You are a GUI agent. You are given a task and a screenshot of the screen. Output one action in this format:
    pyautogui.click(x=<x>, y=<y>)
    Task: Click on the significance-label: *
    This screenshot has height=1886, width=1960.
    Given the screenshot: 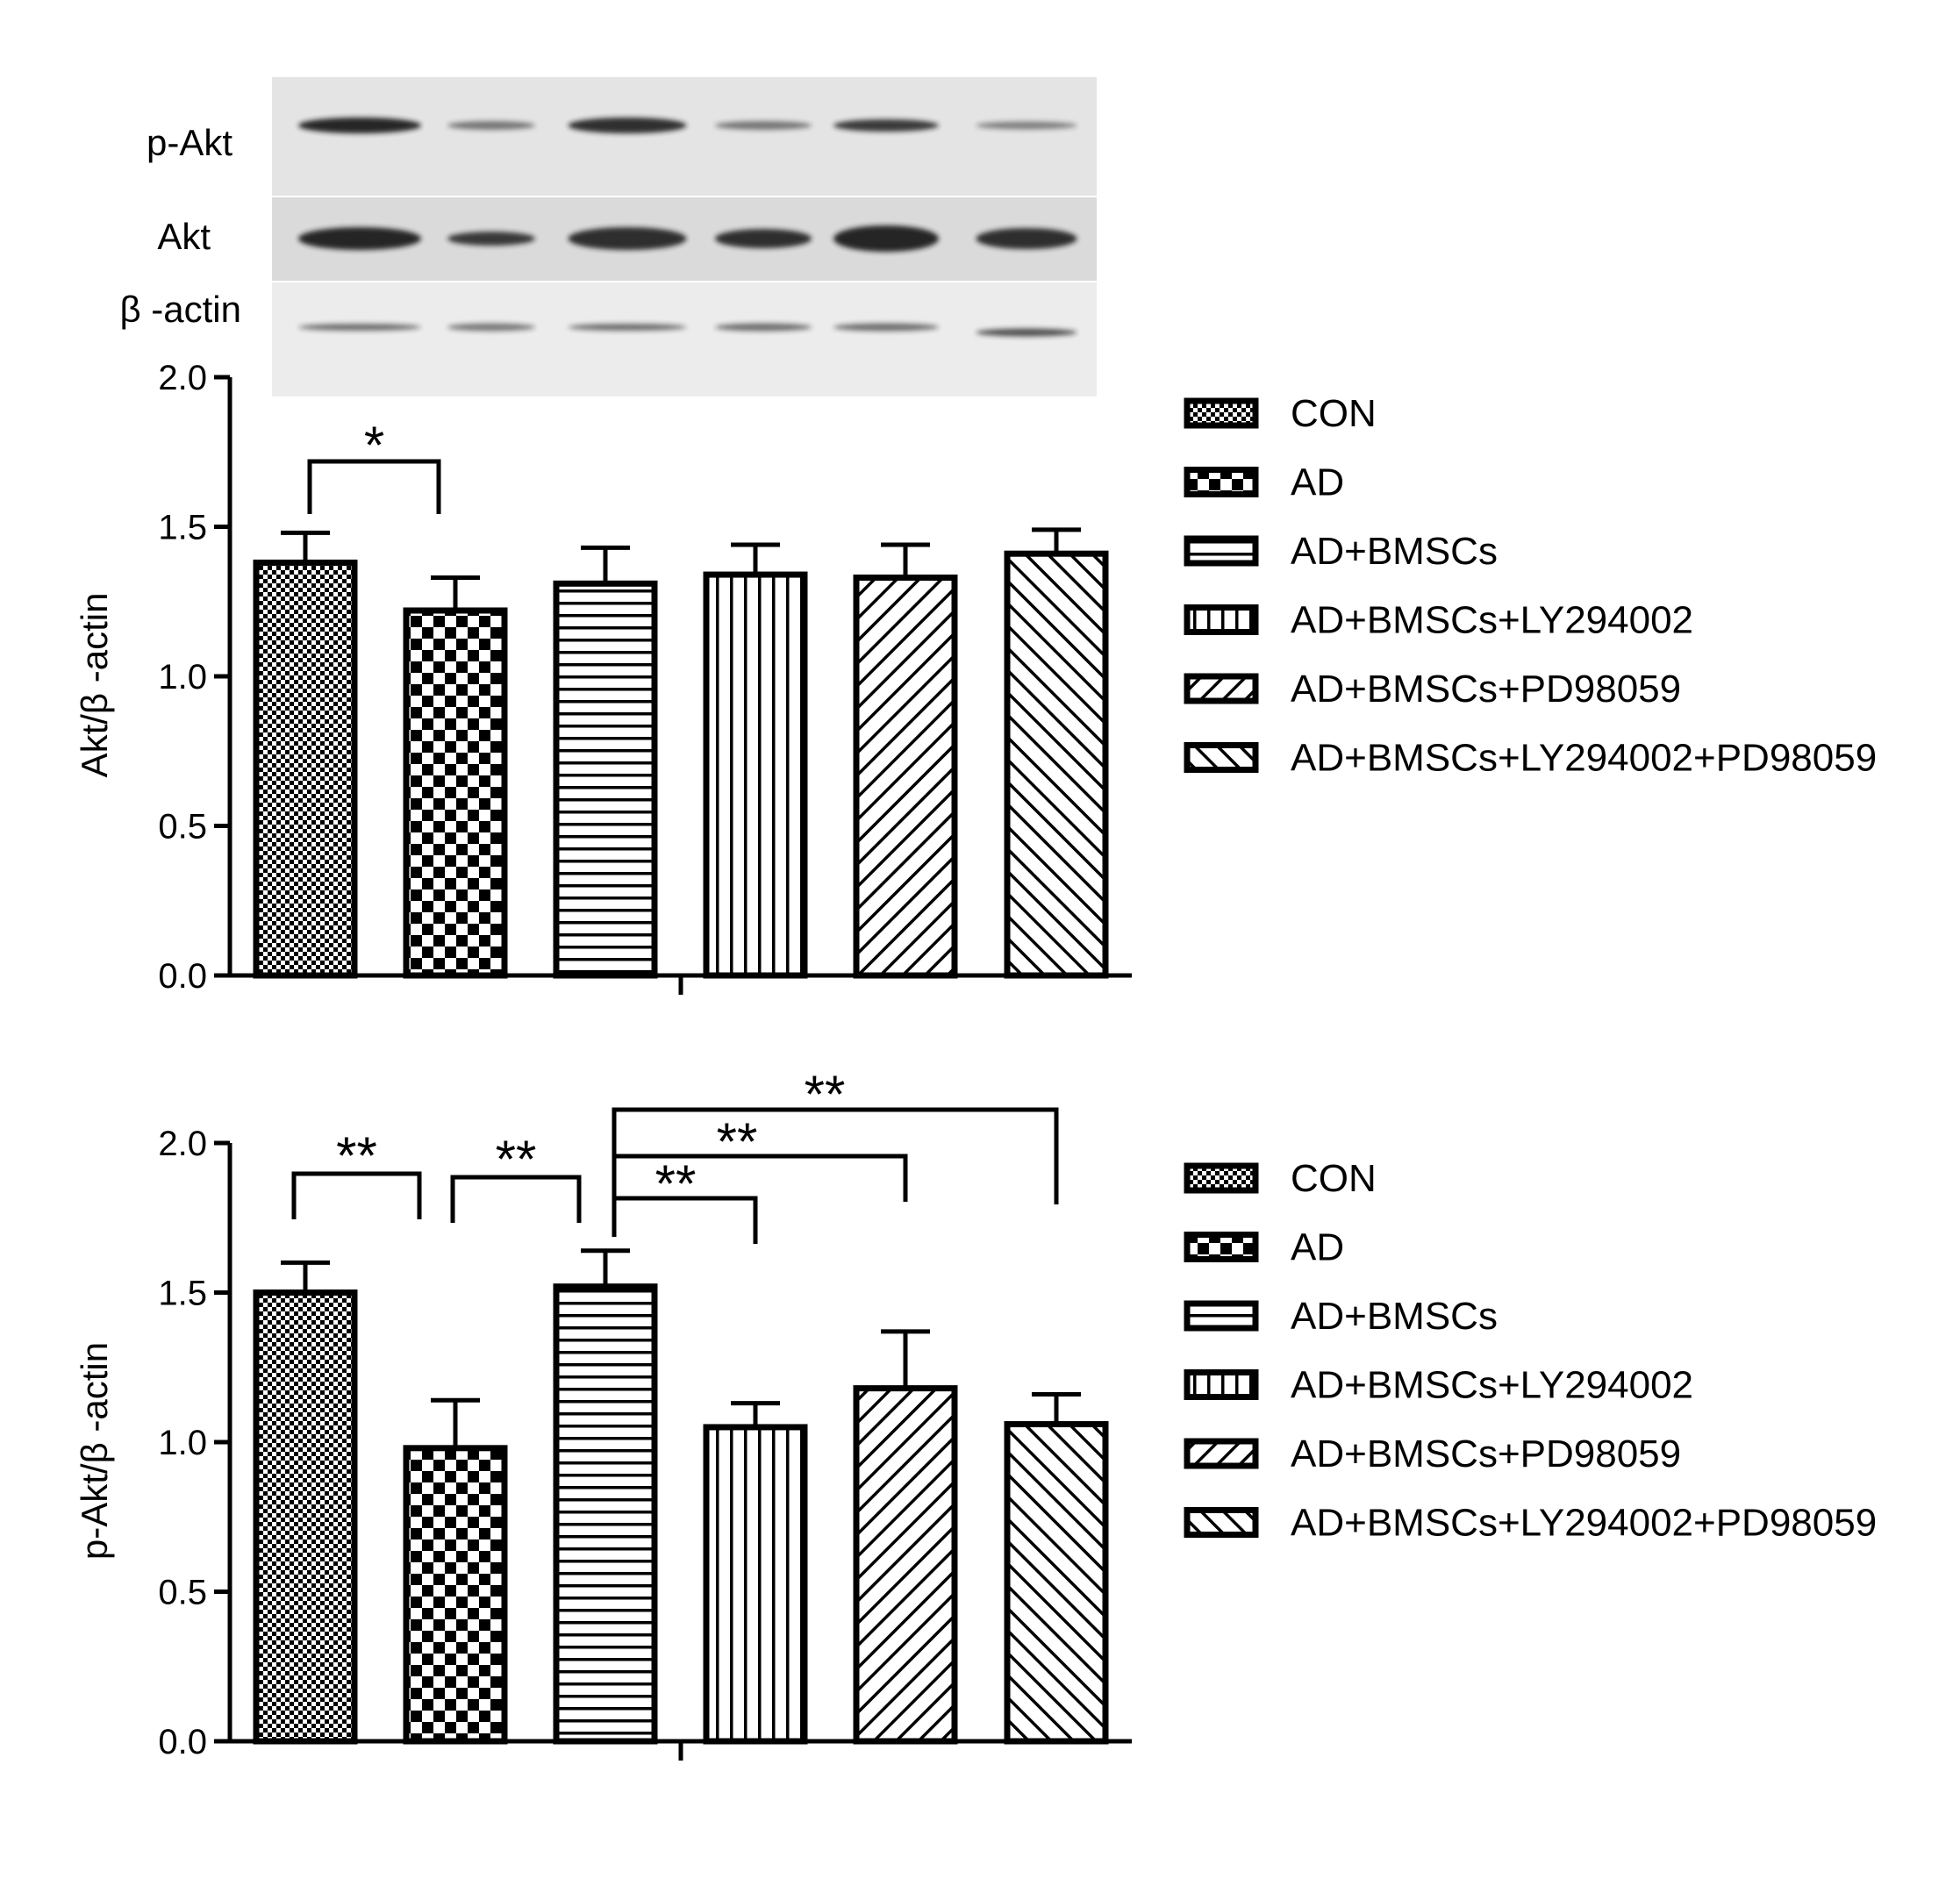 What is the action you would take?
    pyautogui.click(x=374, y=445)
    